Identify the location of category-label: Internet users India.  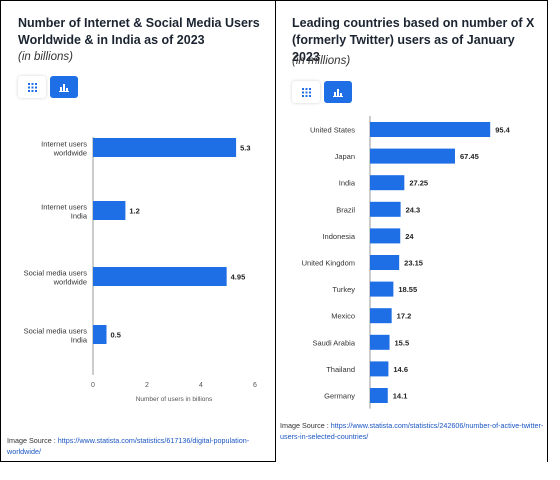
(64, 212).